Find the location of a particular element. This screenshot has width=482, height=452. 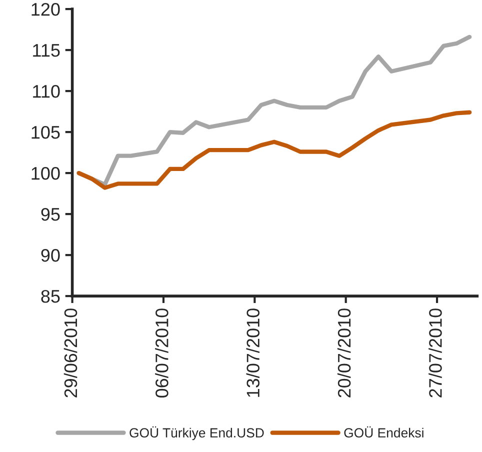

x-tick-label: 27/07/2010 is located at coordinates (435, 353).